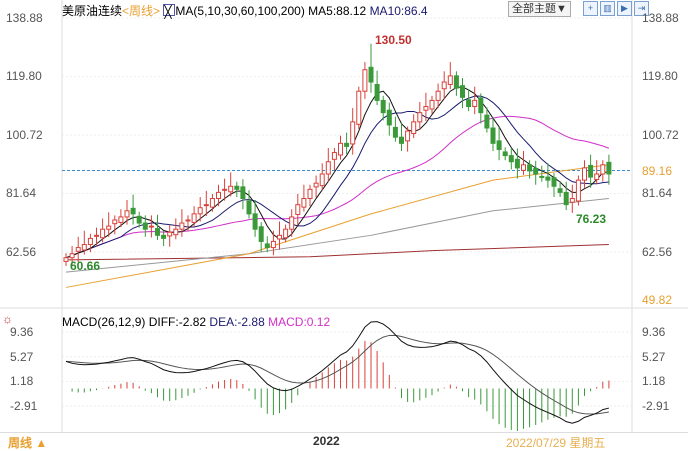  Describe the element at coordinates (641, 8) in the screenshot. I see `next-icon: ⇥` at that location.